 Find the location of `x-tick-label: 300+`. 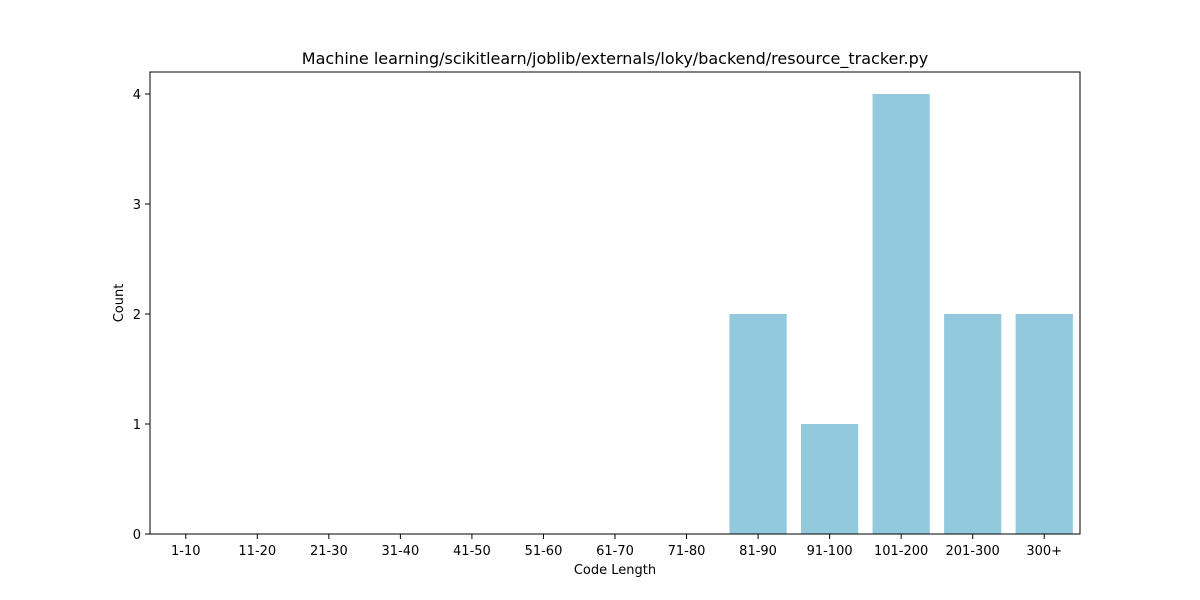

x-tick-label: 300+ is located at coordinates (1044, 551).